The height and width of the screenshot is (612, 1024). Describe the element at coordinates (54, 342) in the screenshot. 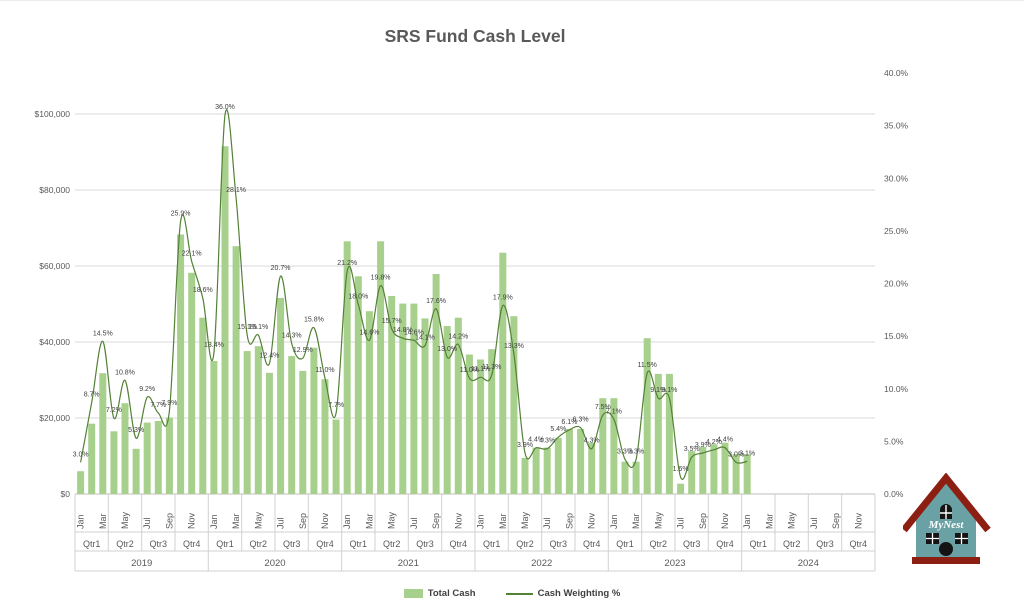

I see `svg-text: $40,000` at that location.